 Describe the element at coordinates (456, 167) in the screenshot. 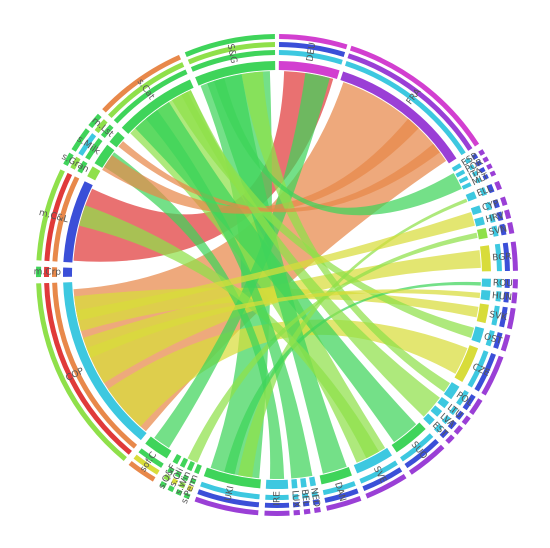

I see `segment-arc-ESP` at that location.